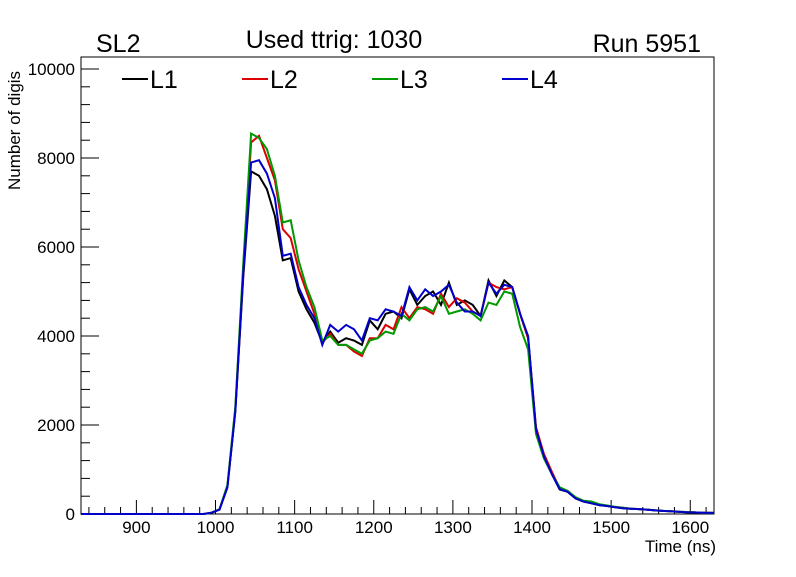  I want to click on legend: L1 L2 L3 L4, so click(340, 80).